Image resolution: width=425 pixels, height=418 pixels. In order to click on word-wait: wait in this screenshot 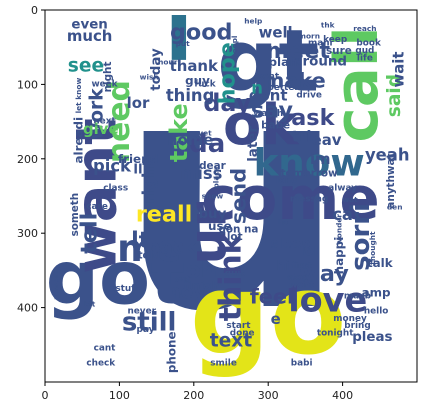, I will do `click(398, 70)`.